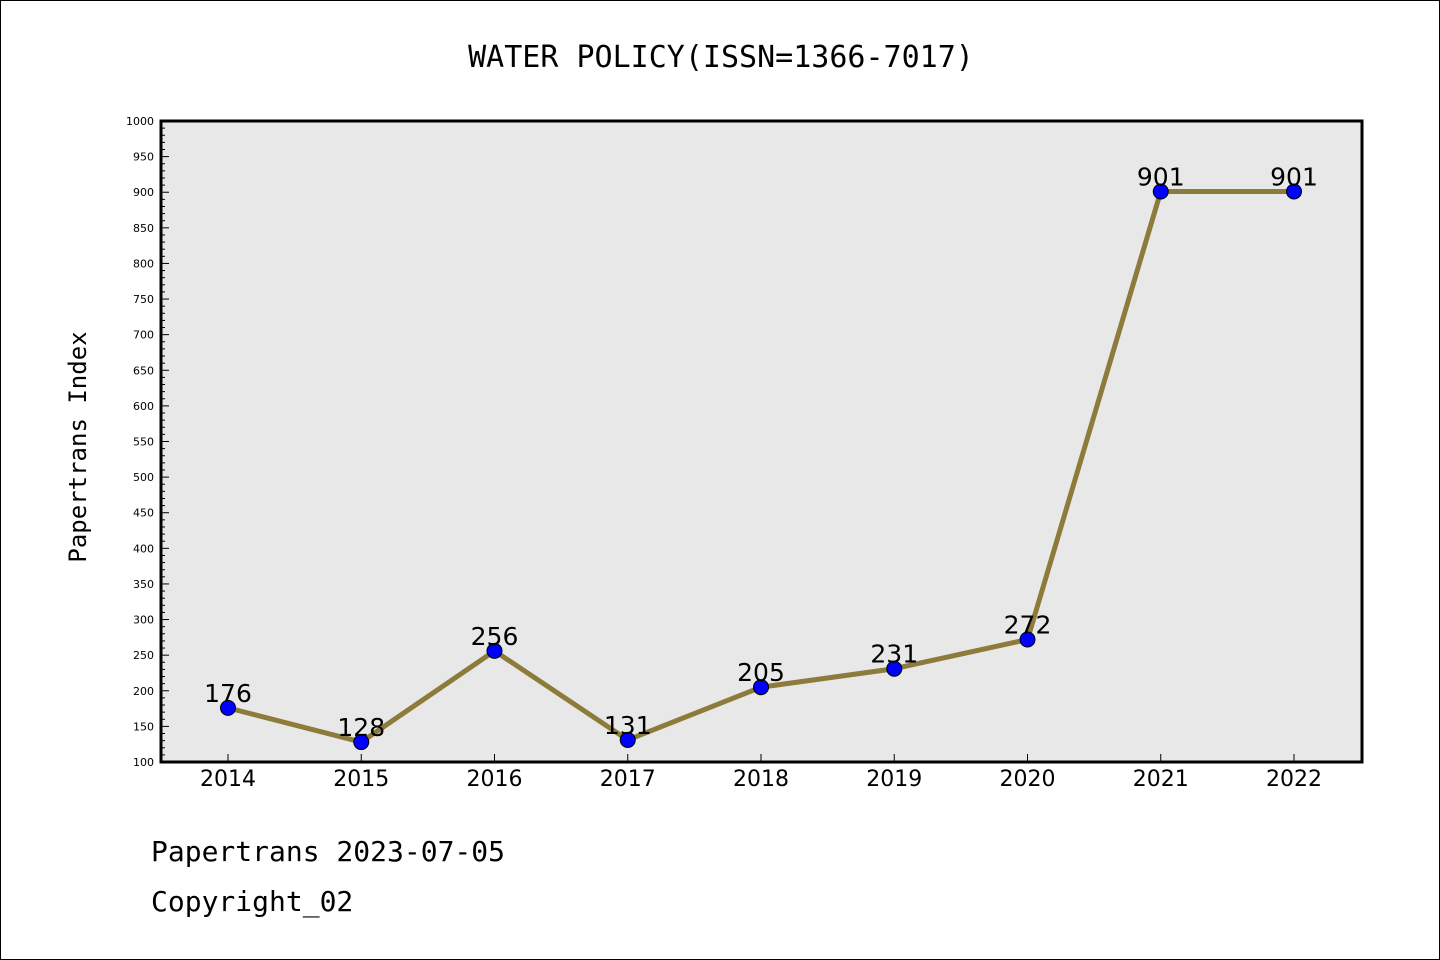 The height and width of the screenshot is (960, 1440). I want to click on y-tick-label: 850, so click(143, 228).